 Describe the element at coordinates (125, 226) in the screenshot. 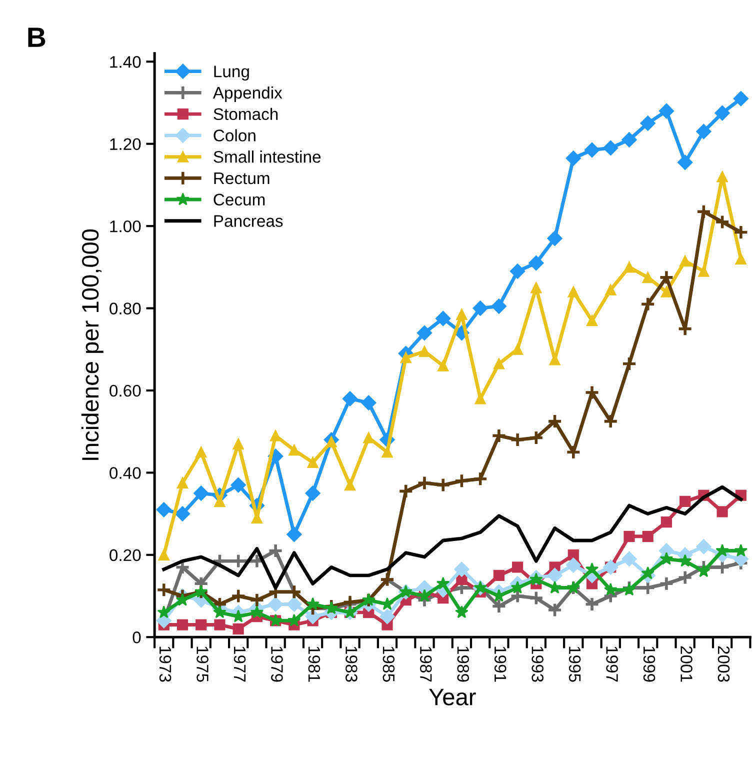

I see `y-tick-label: 1.00` at that location.